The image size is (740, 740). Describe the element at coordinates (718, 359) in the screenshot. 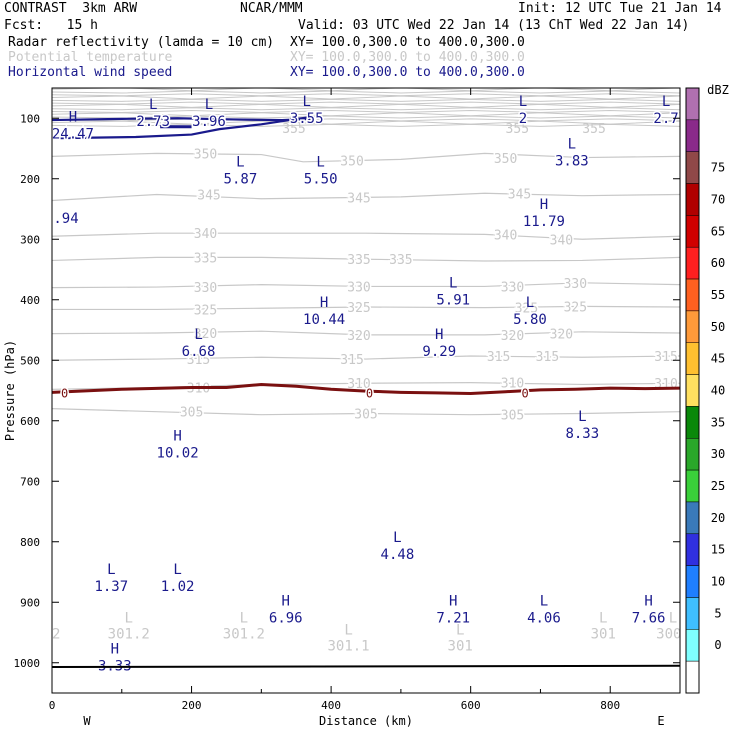

I see `colorbar-level-label: 45` at that location.